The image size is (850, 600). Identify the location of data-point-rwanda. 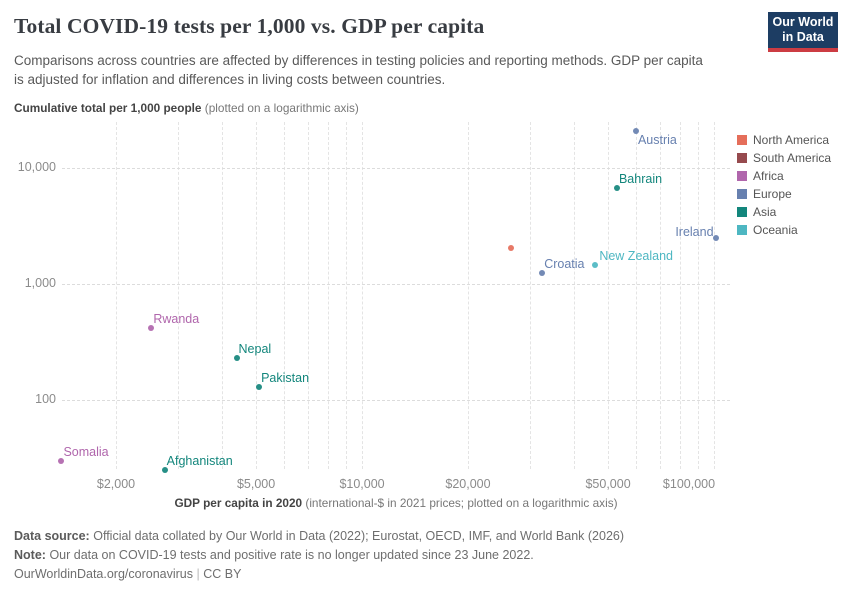
(151, 327).